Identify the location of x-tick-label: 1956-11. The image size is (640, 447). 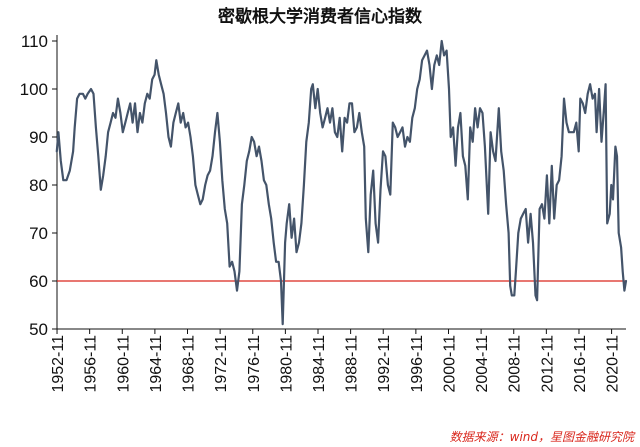
(91, 364).